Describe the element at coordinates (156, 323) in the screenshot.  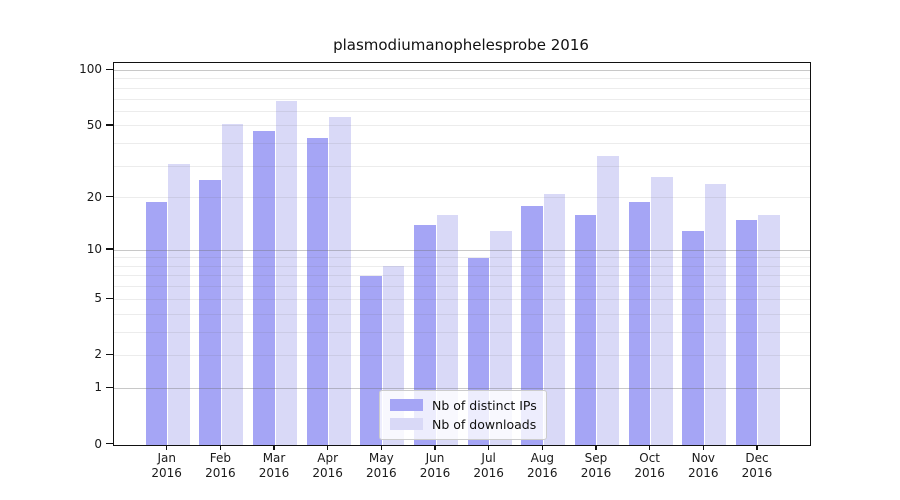
I see `bar-nb-of-distinct-ips-jan` at that location.